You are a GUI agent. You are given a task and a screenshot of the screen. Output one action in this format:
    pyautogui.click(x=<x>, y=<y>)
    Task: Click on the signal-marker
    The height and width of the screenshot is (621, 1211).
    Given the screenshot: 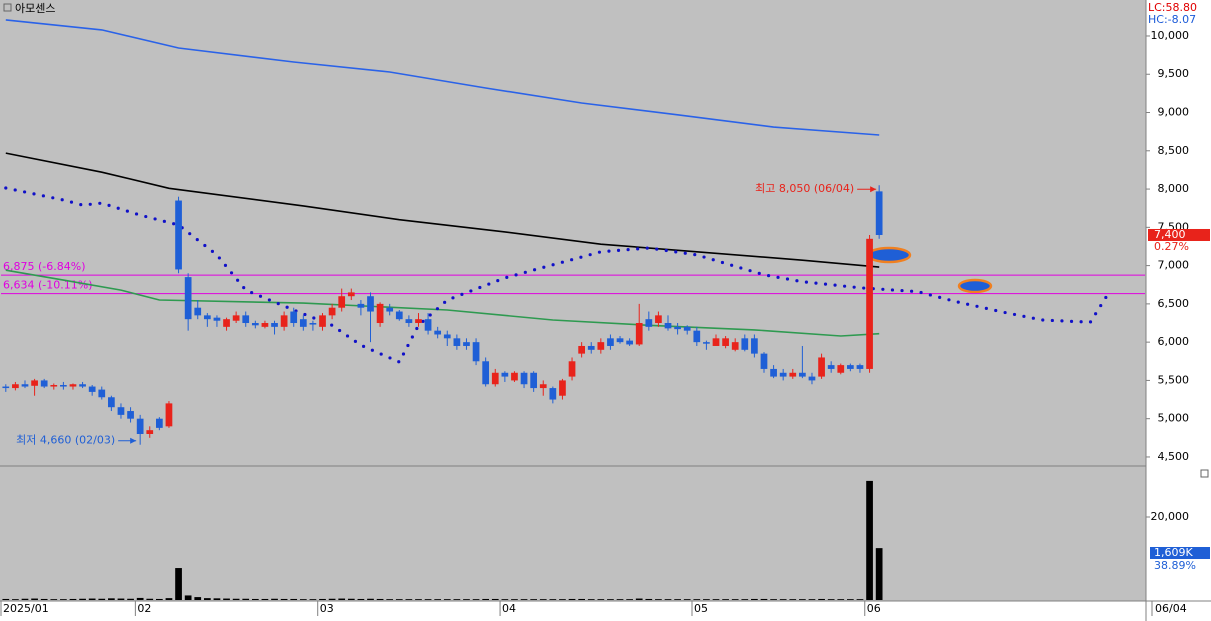 What is the action you would take?
    pyautogui.click(x=975, y=286)
    